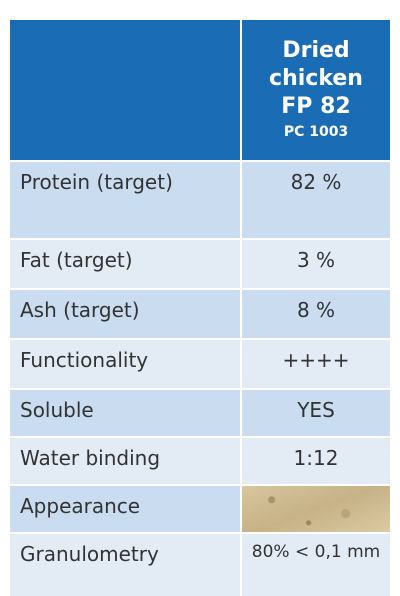 The image size is (400, 596). Describe the element at coordinates (125, 413) in the screenshot. I see `row-label: Soluble` at that location.